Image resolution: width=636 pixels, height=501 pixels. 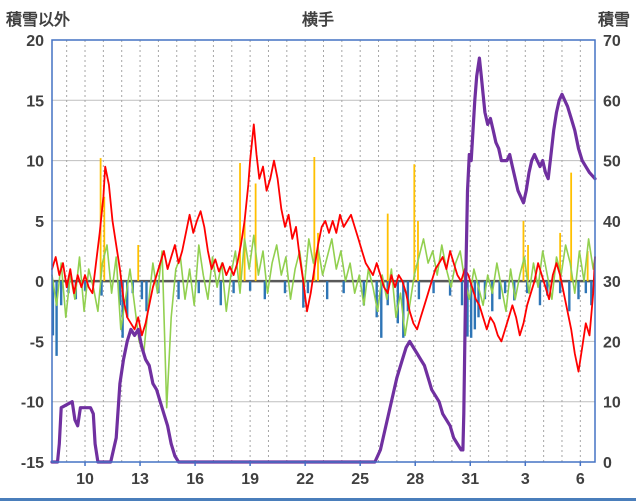 I want to click on svg-text: -10, so click(x=32, y=403).